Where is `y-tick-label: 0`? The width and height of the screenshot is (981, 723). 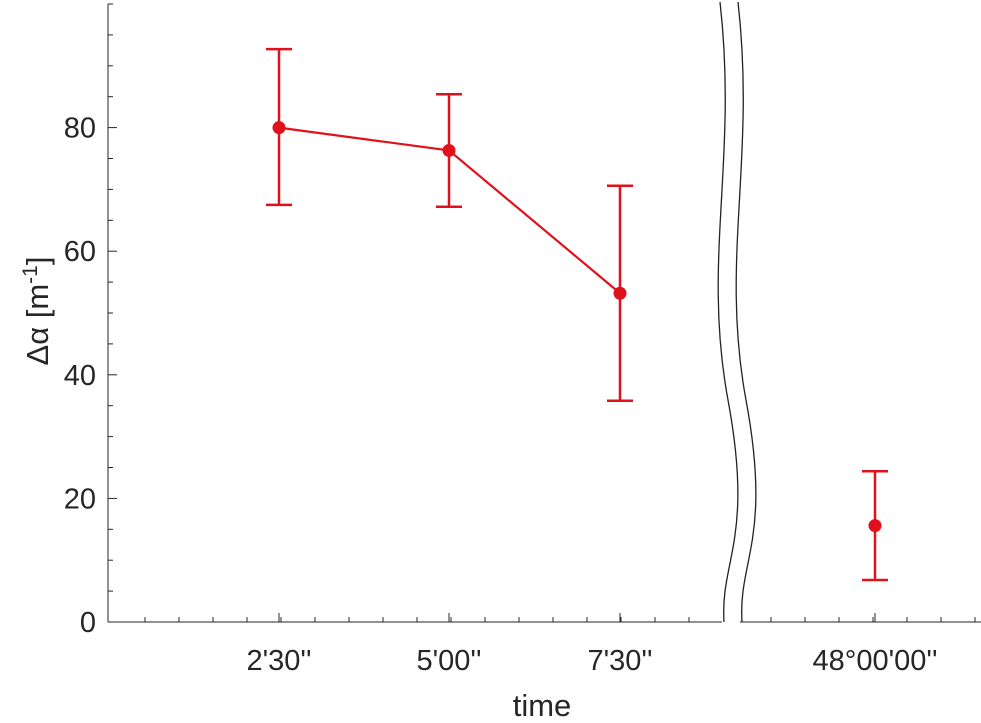 y-tick-label: 0 is located at coordinates (88, 623).